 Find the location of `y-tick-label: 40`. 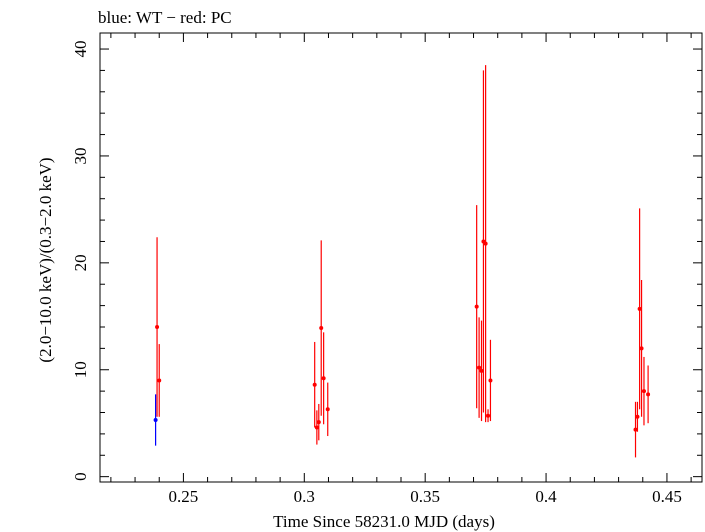

y-tick-label: 40 is located at coordinates (80, 49).